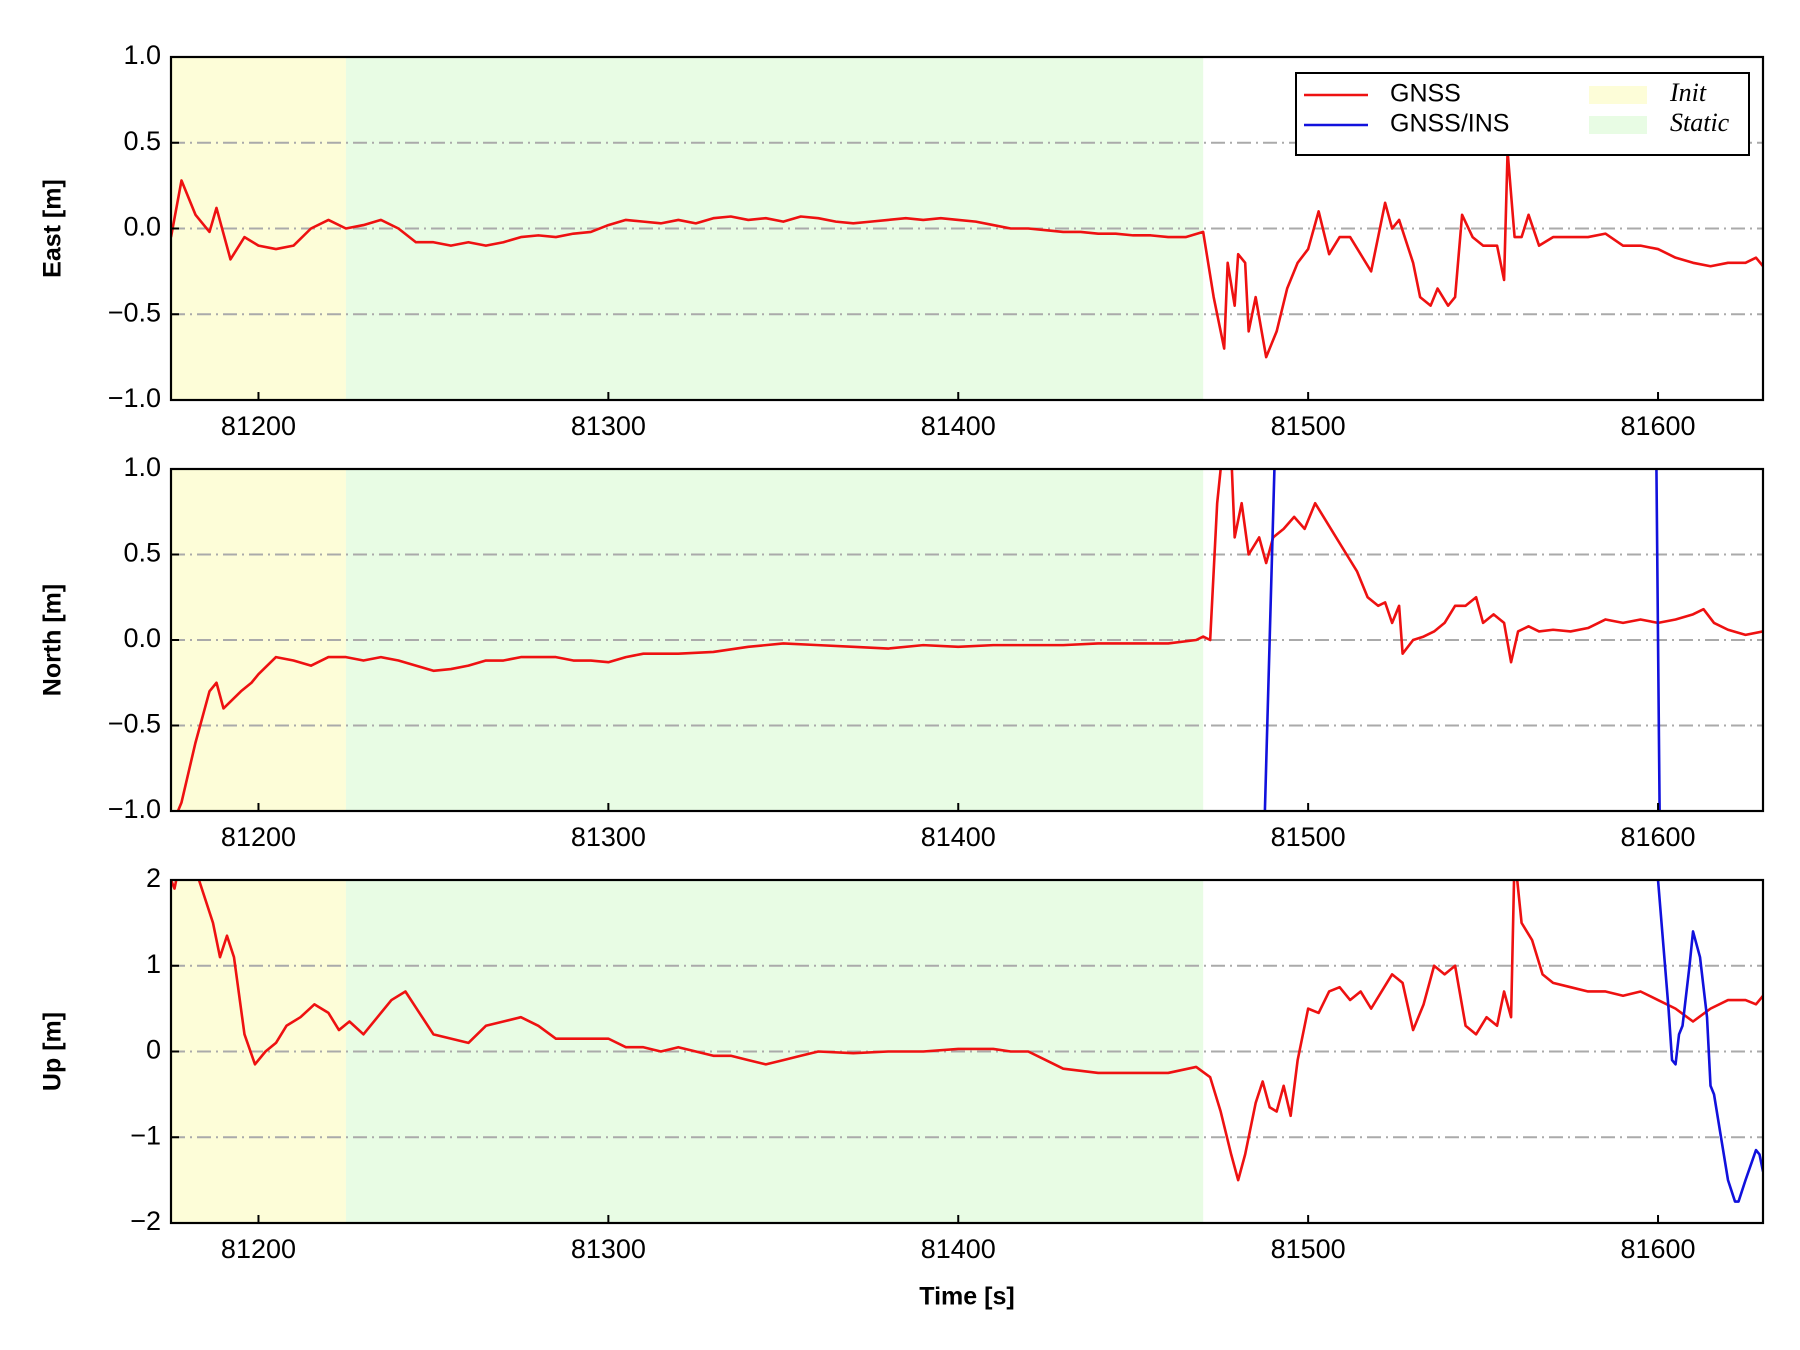  Describe the element at coordinates (53, 228) in the screenshot. I see `y-axis-label: East [m]` at that location.